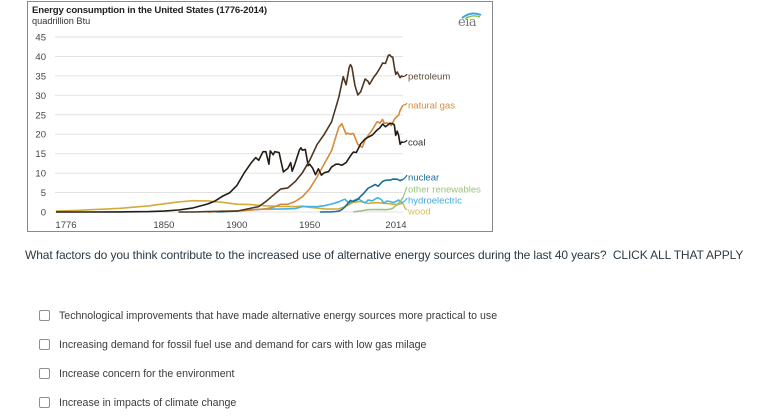 This screenshot has height=417, width=784. What do you see at coordinates (43, 193) in the screenshot?
I see `y-tick-label: 5` at bounding box center [43, 193].